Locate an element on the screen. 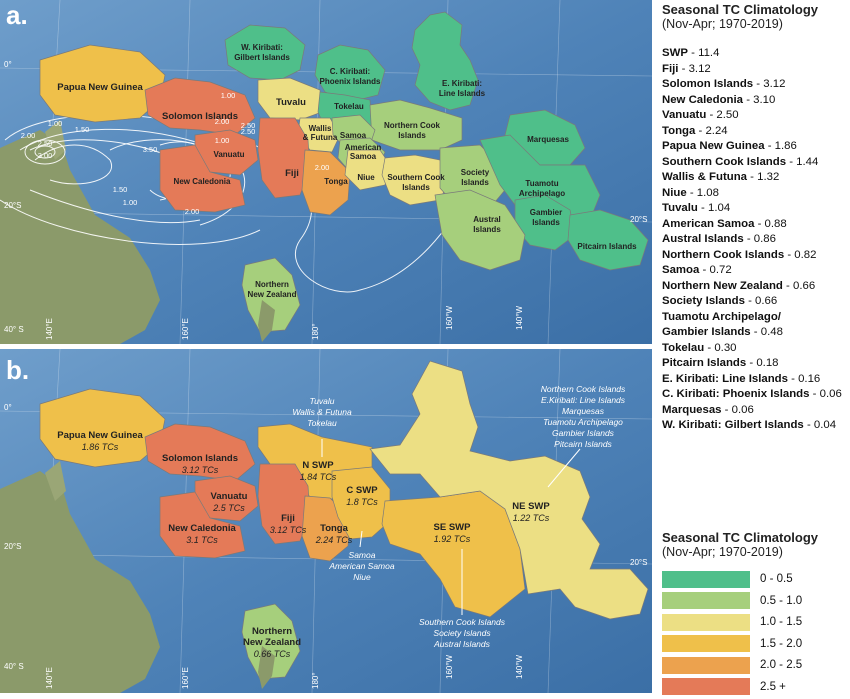 The image size is (850, 699). climatology-item: Marquesas - 0.06 is located at coordinates (756, 411).